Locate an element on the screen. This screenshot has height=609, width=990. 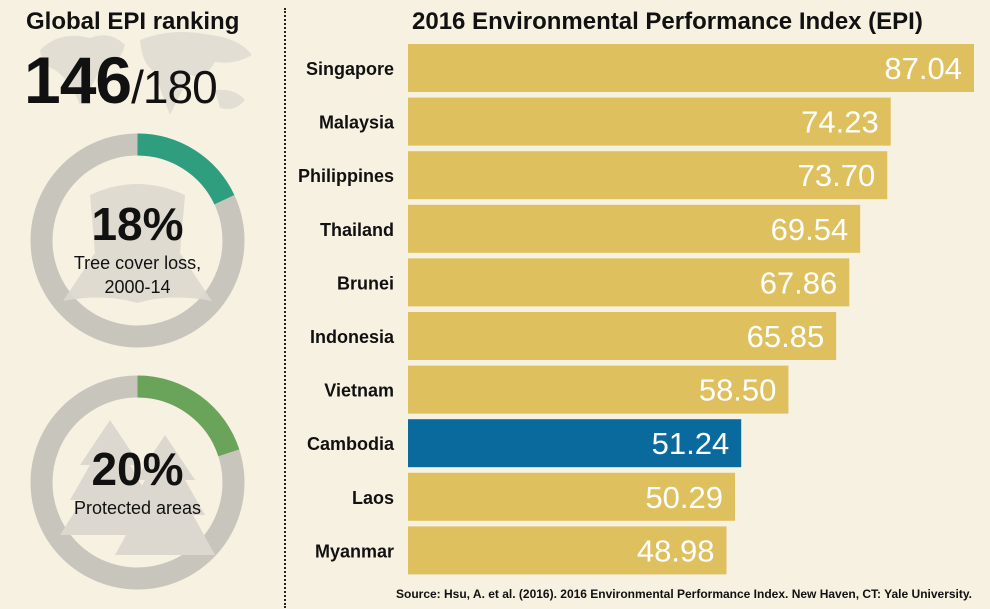
ranking-title: Global EPI ranking is located at coordinates (133, 21).